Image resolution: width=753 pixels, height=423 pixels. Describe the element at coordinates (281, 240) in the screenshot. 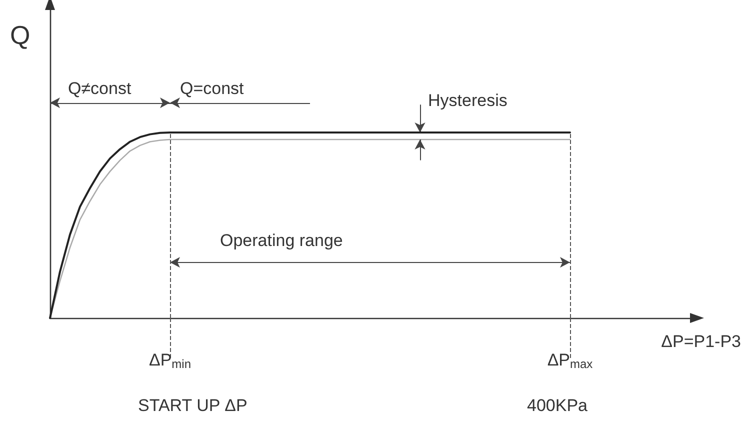

I see `annotation: Operating range` at that location.